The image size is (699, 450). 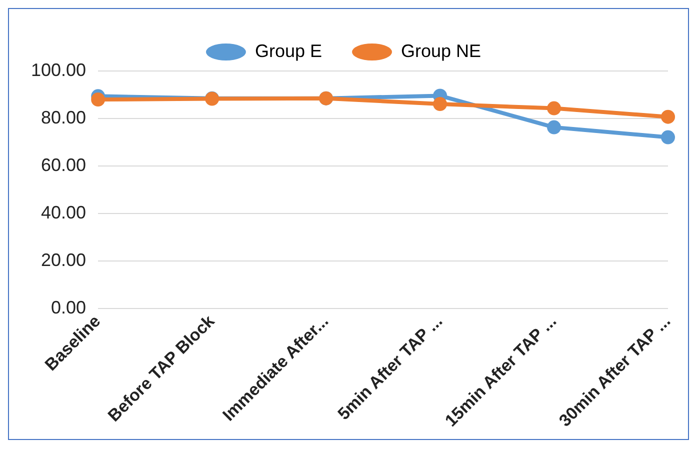 What do you see at coordinates (63, 260) in the screenshot?
I see `y-tick-label: 20.00` at bounding box center [63, 260].